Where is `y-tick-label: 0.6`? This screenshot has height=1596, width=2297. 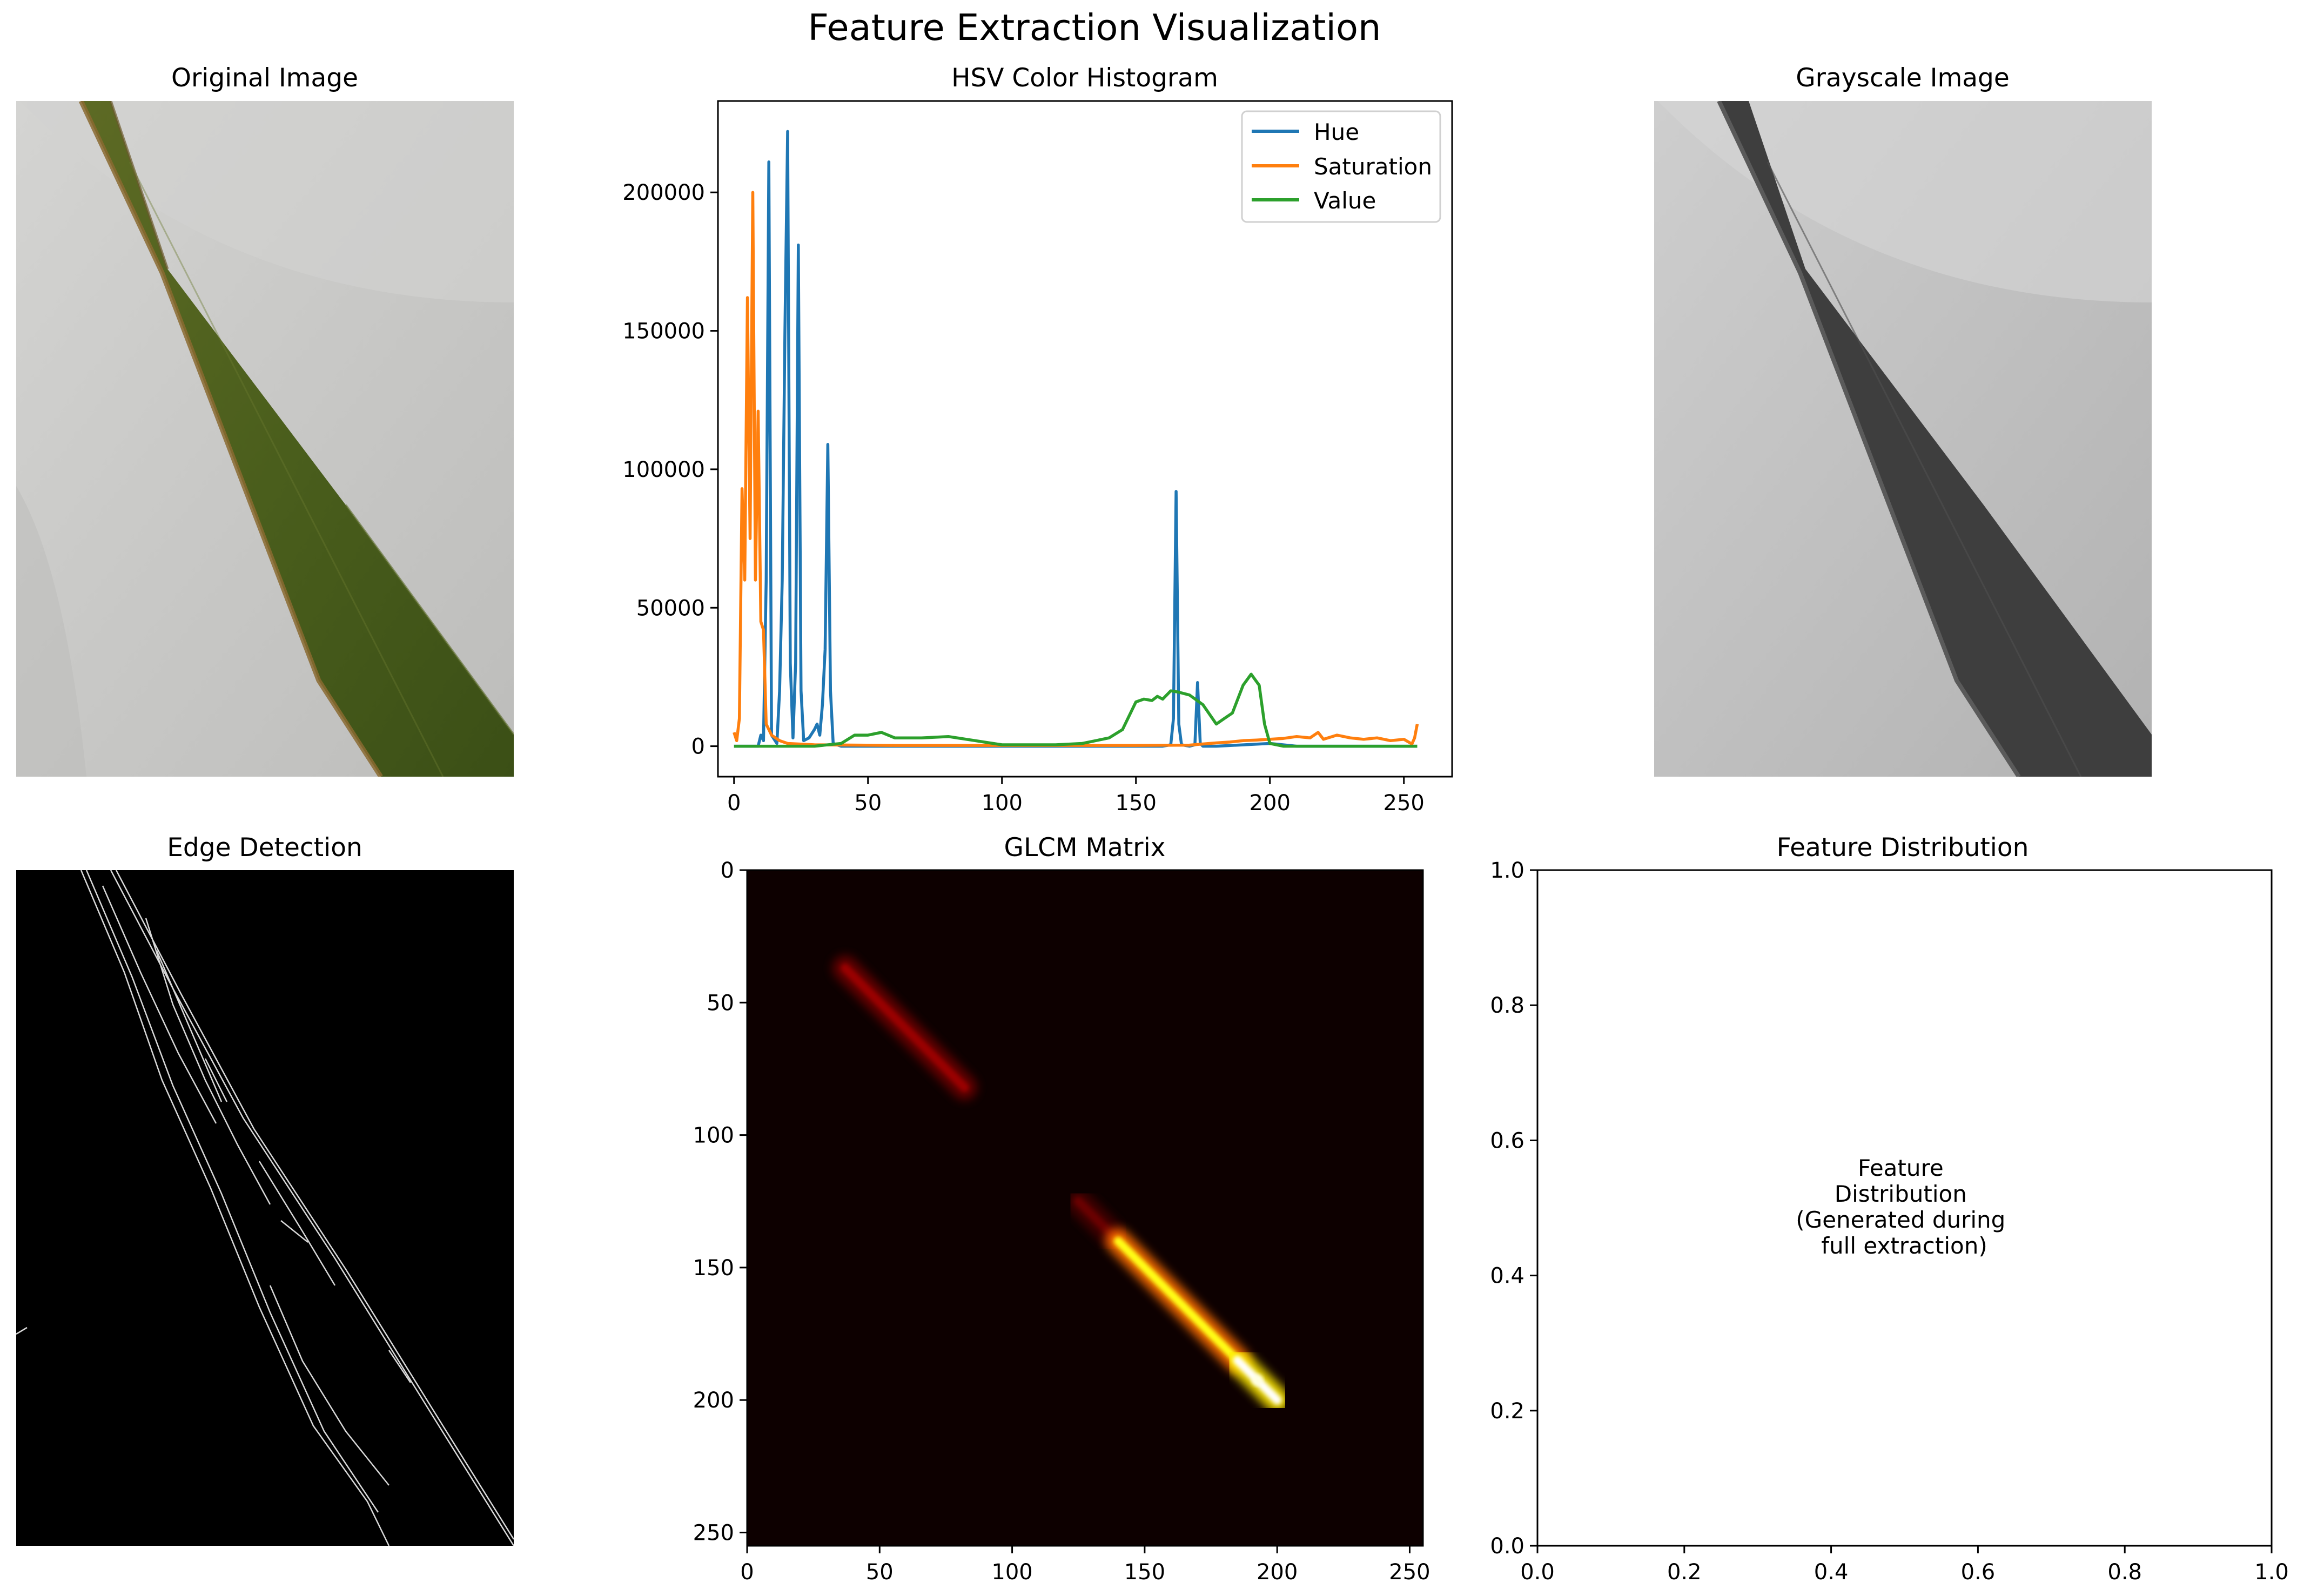
y-tick-label: 0.6 is located at coordinates (1507, 1140).